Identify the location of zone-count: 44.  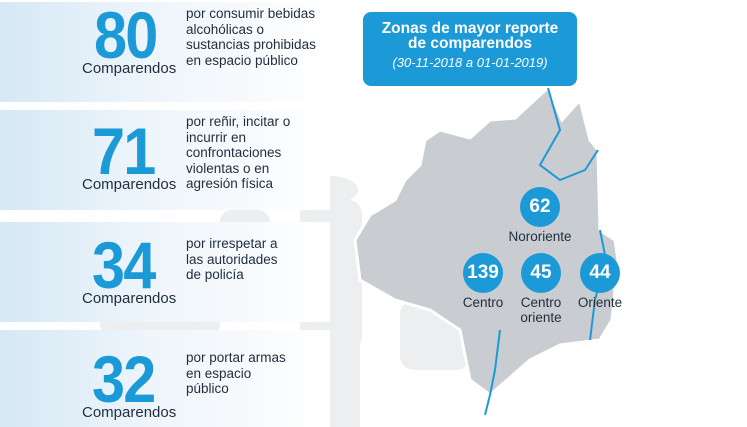
(600, 273).